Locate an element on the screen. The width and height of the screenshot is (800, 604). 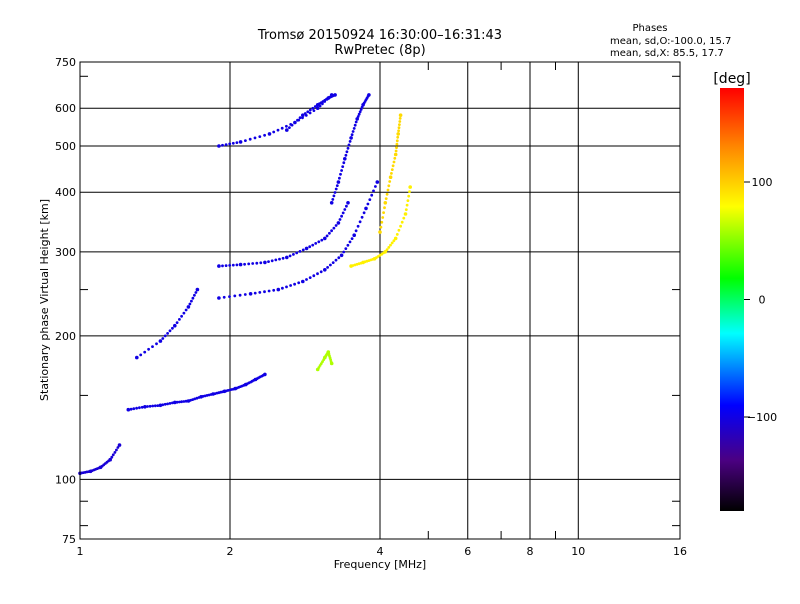
y-tick-label: 100 is located at coordinates (65, 479).